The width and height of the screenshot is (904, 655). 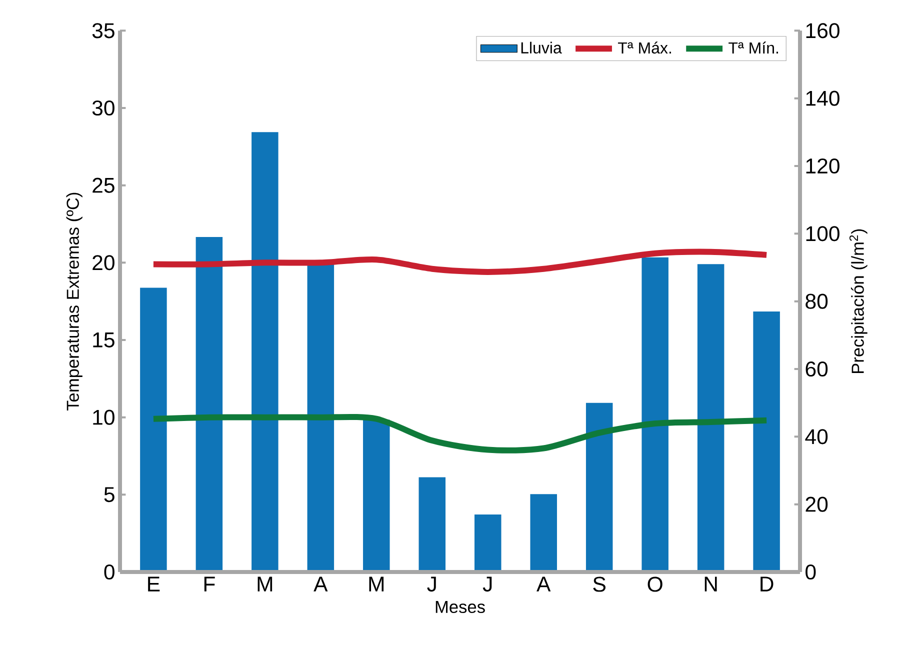 I want to click on x-tick-label: S, so click(x=599, y=584).